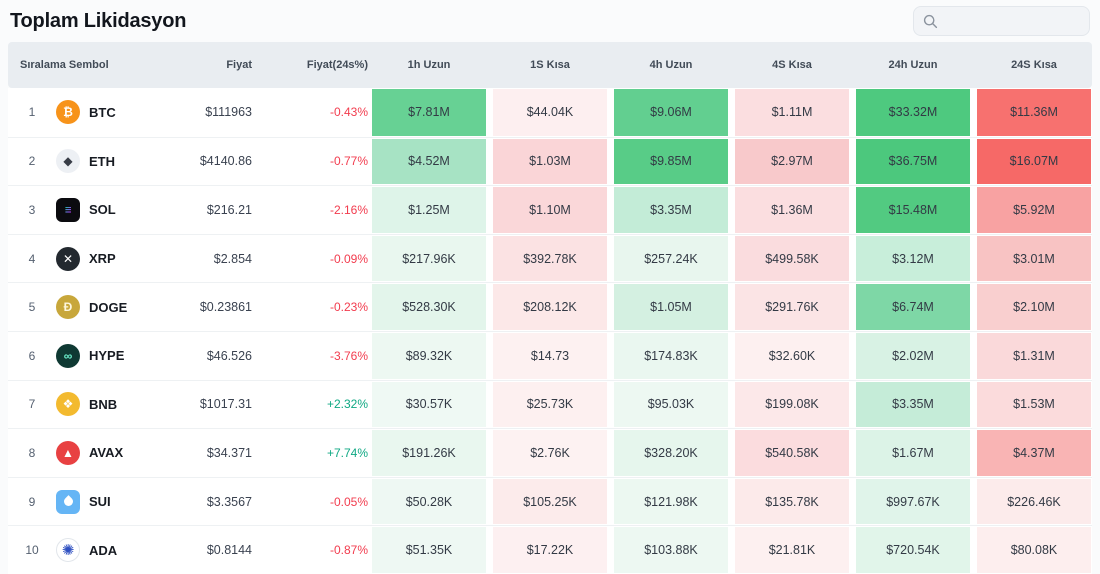  Describe the element at coordinates (429, 501) in the screenshot. I see `liquidation-cell: $50.28K` at that location.